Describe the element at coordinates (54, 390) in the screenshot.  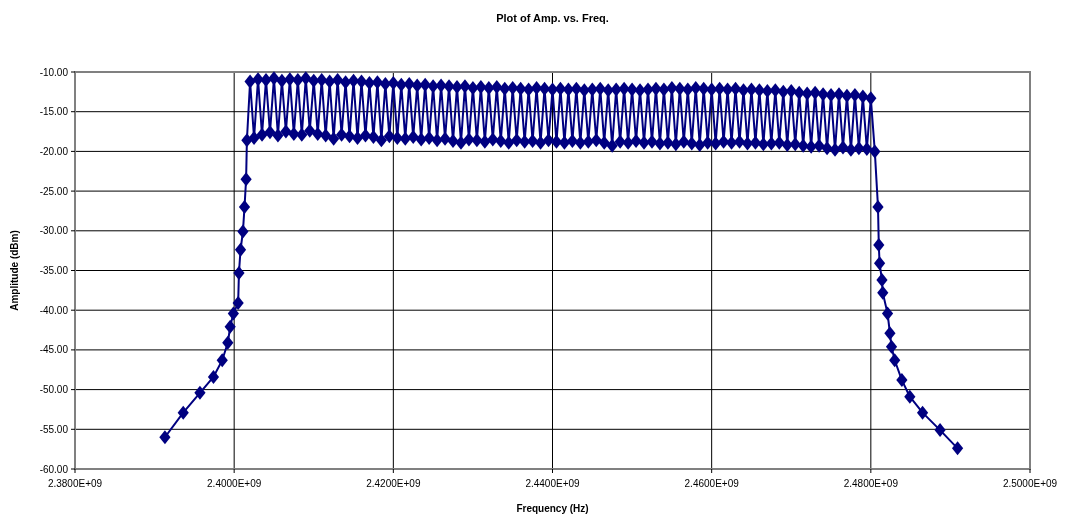
I see `y-tick-label: -50.00` at that location.